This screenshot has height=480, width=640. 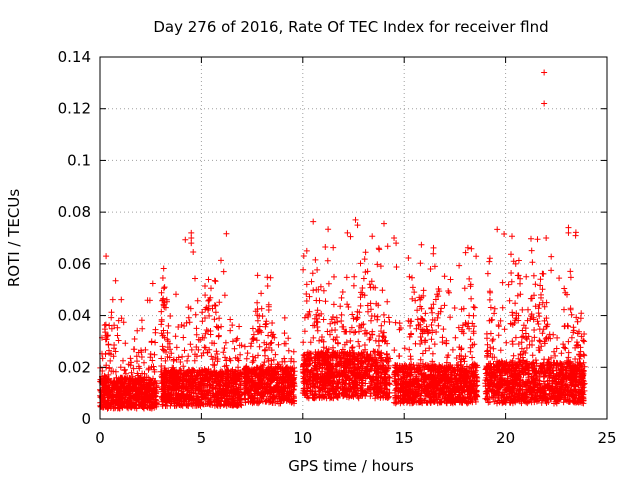 I want to click on x-tick-label: 0, so click(x=100, y=438).